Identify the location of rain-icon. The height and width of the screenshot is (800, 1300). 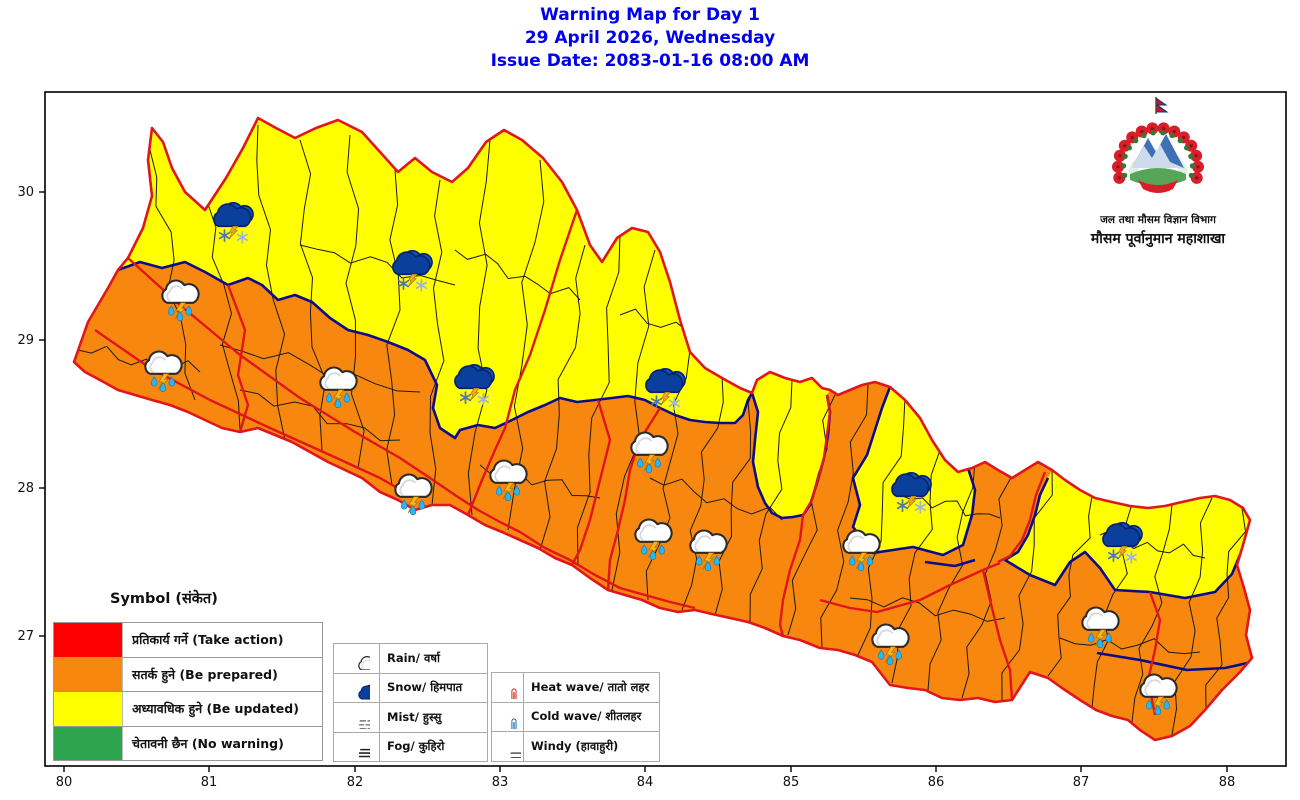
(357, 658).